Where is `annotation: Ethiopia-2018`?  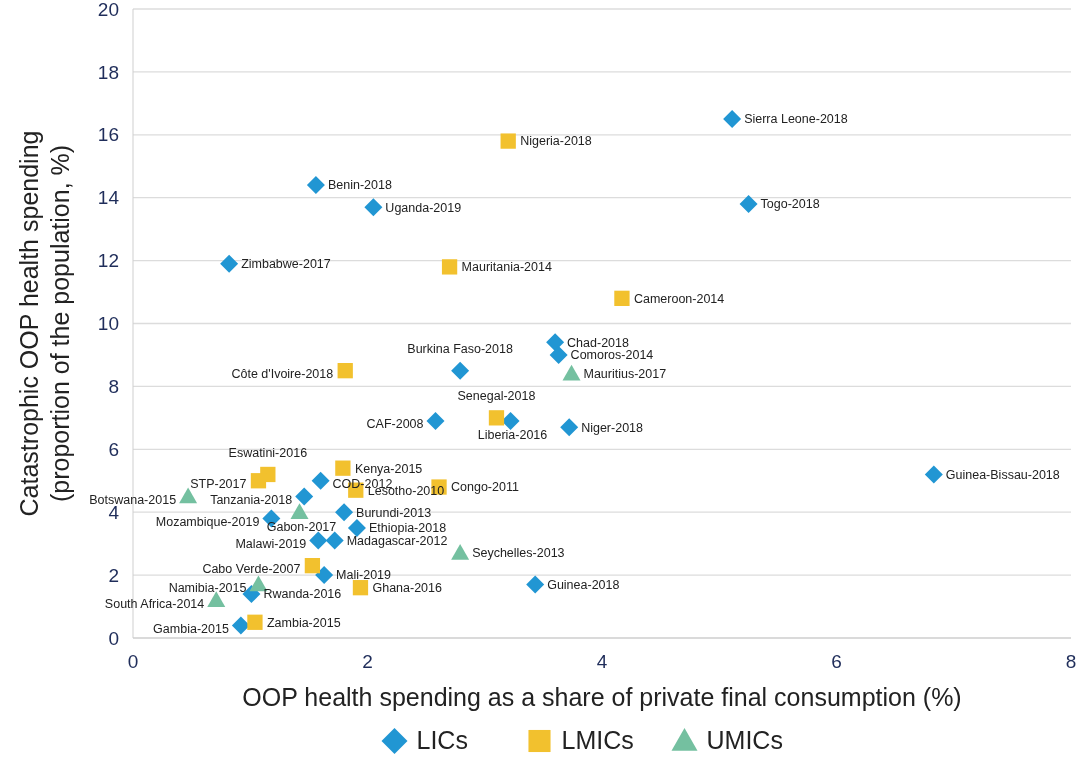 annotation: Ethiopia-2018 is located at coordinates (407, 528).